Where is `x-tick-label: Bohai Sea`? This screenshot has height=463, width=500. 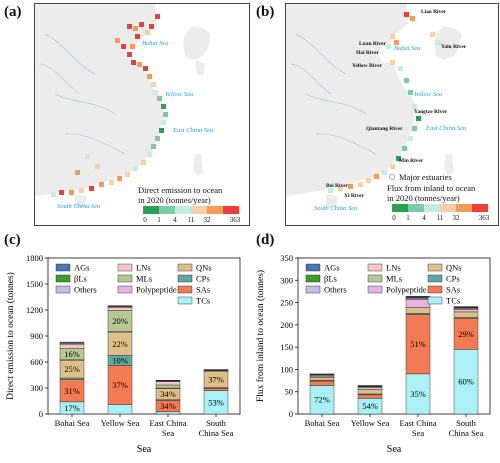 x-tick-label: Bohai Sea is located at coordinates (72, 423).